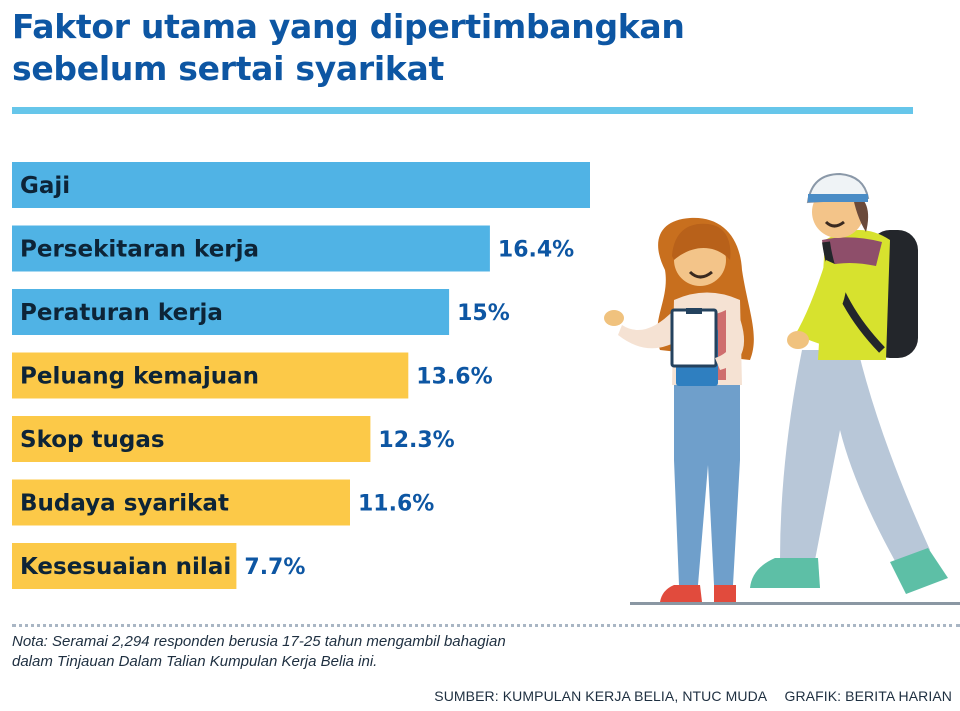 The width and height of the screenshot is (960, 711). Describe the element at coordinates (45, 186) in the screenshot. I see `bar-label-gaji: Gaji` at that location.